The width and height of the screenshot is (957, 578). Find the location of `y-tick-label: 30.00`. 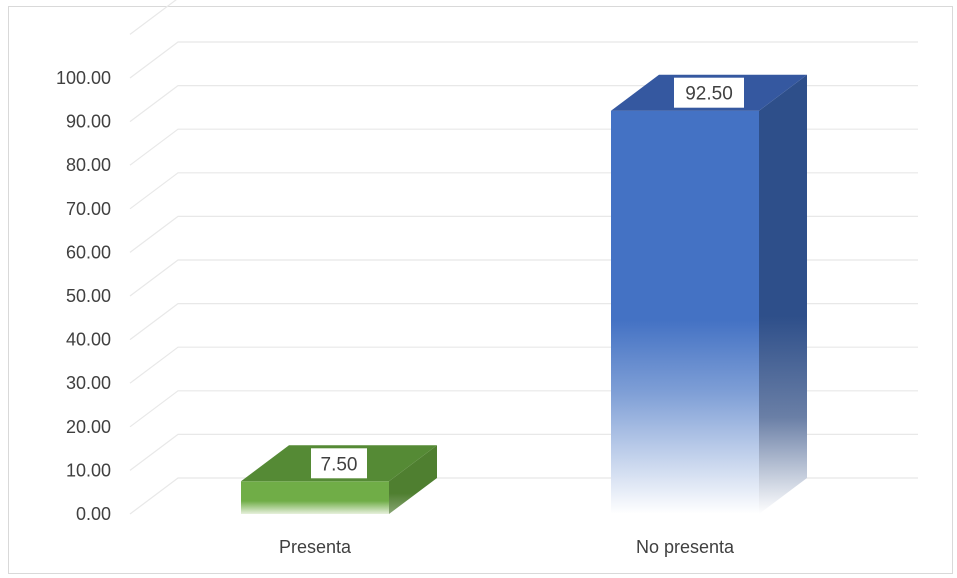

y-tick-label: 30.00 is located at coordinates (88, 383).